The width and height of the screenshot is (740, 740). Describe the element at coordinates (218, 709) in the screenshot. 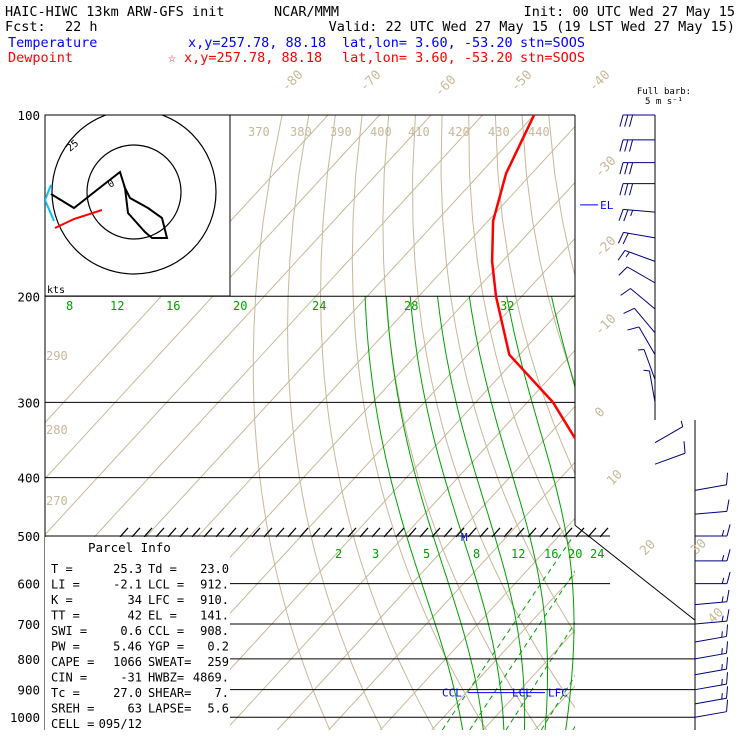

I see `parcel-info-value2: 5.6` at that location.